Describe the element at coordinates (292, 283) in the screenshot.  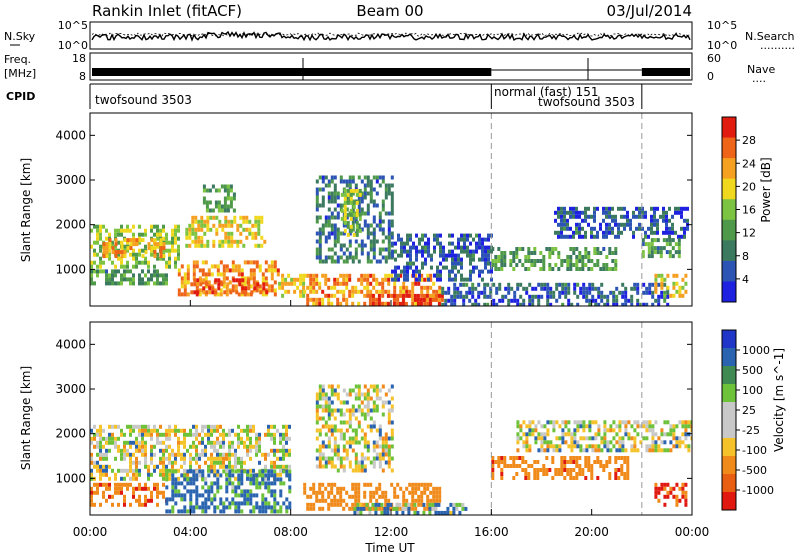
I see `power-cell-r7` at that location.